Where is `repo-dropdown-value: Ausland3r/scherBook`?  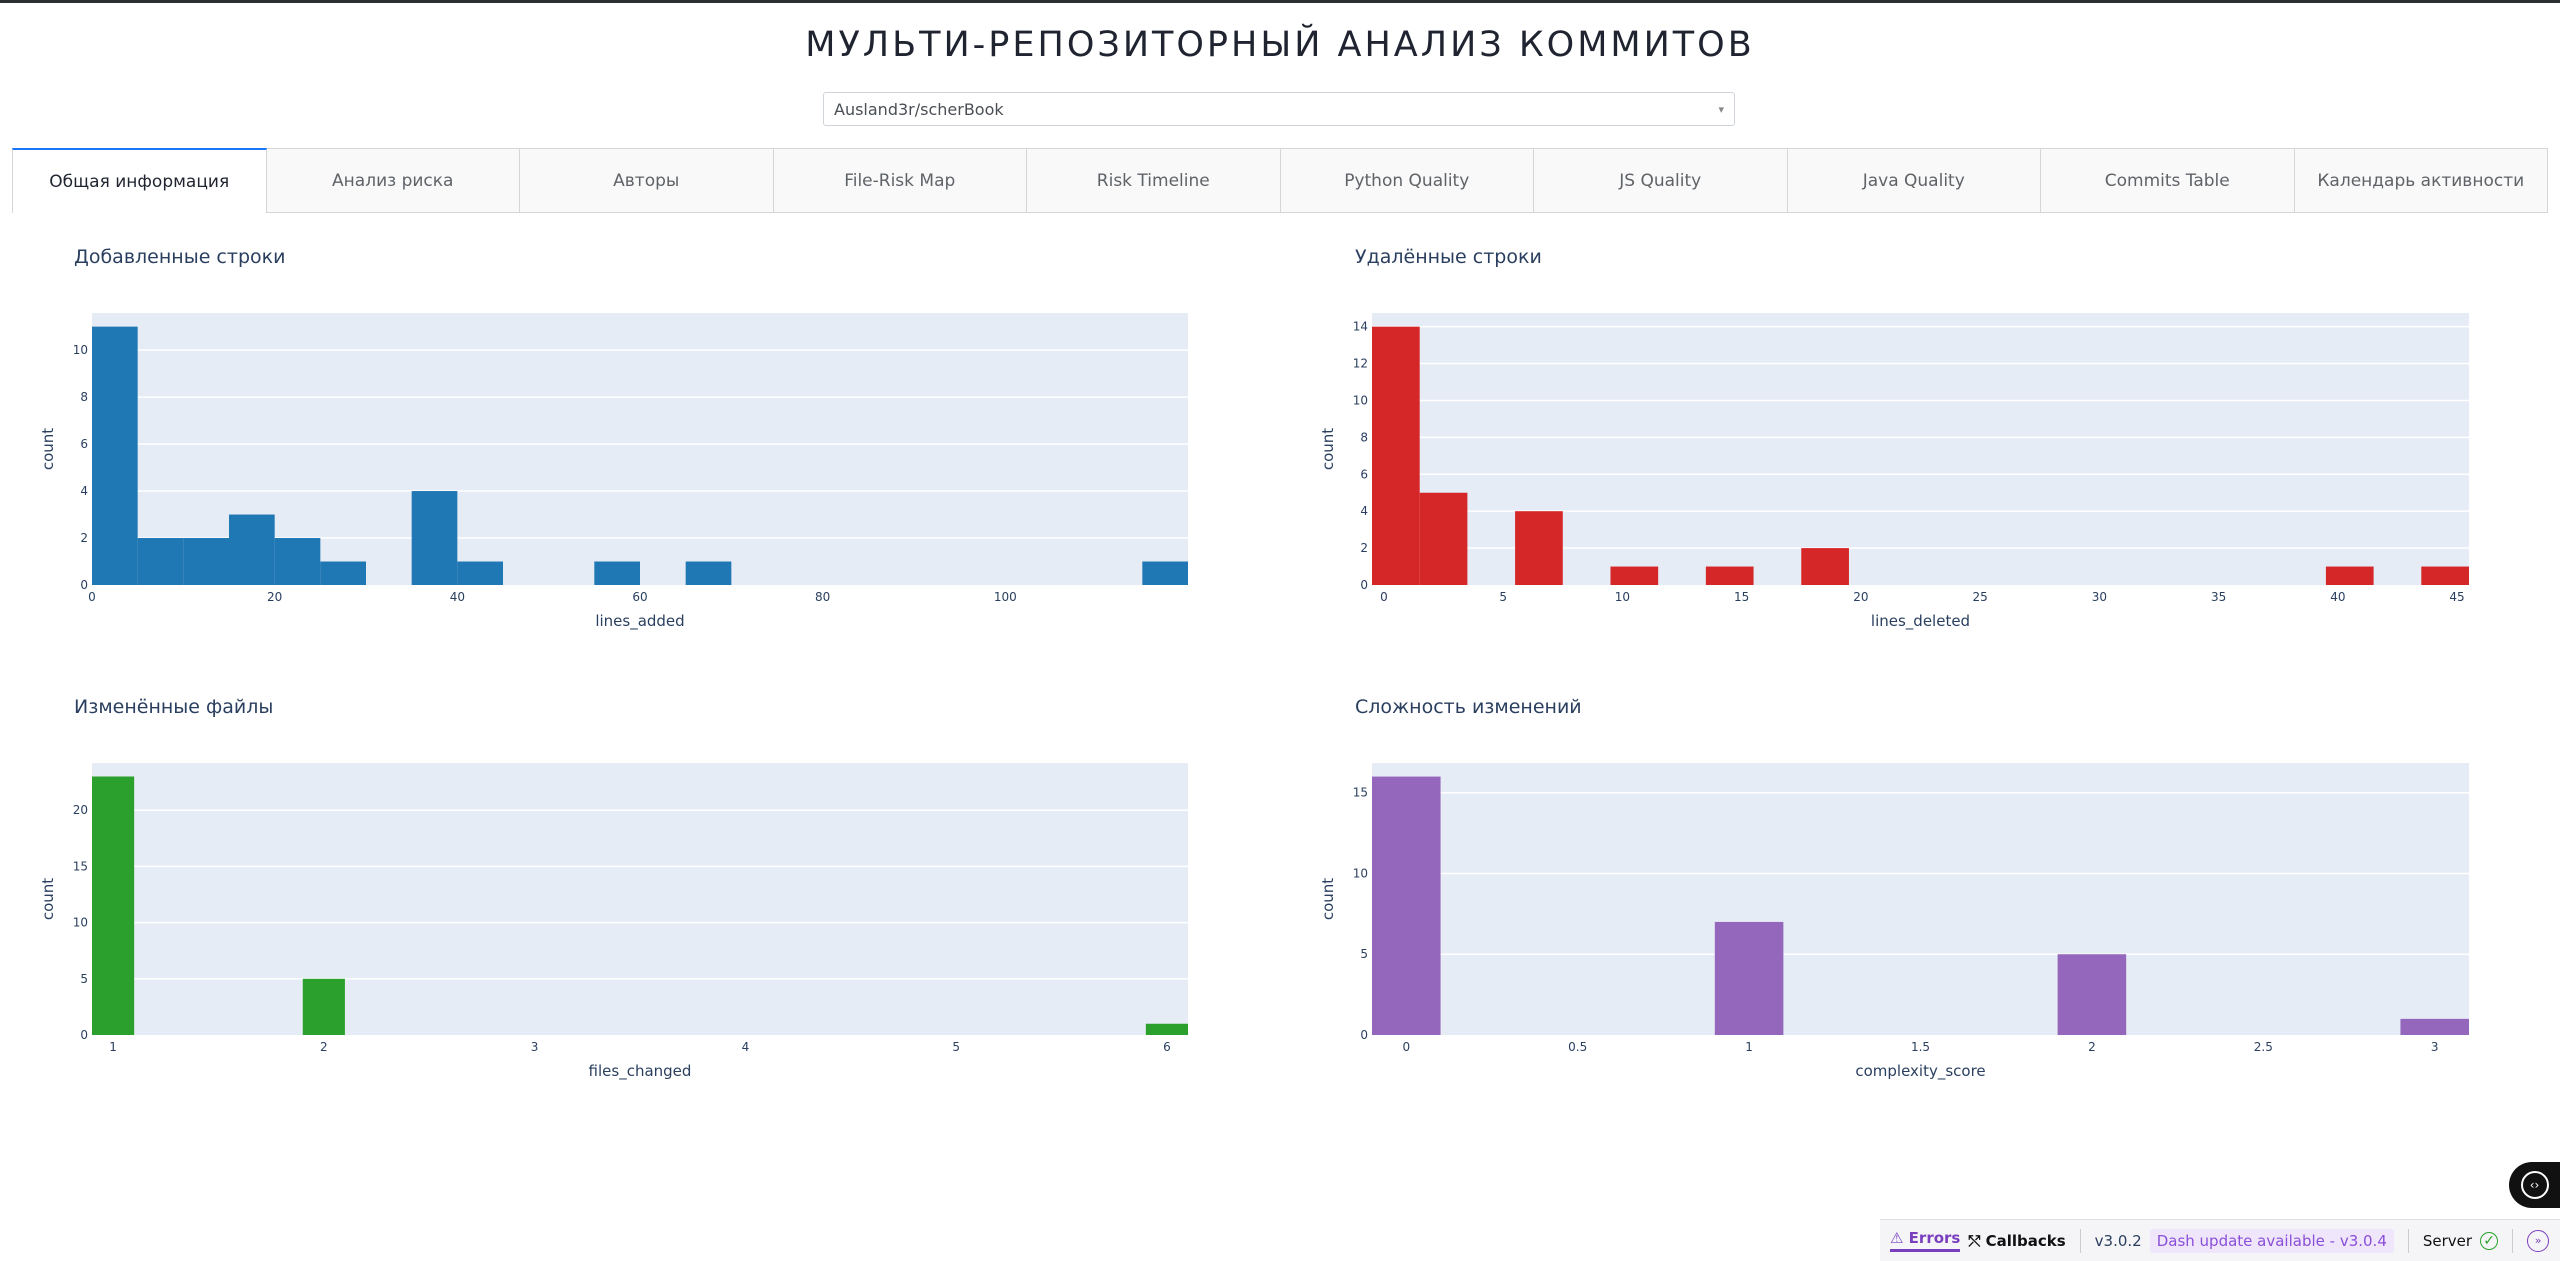
repo-dropdown-value: Ausland3r/scherBook is located at coordinates (919, 109).